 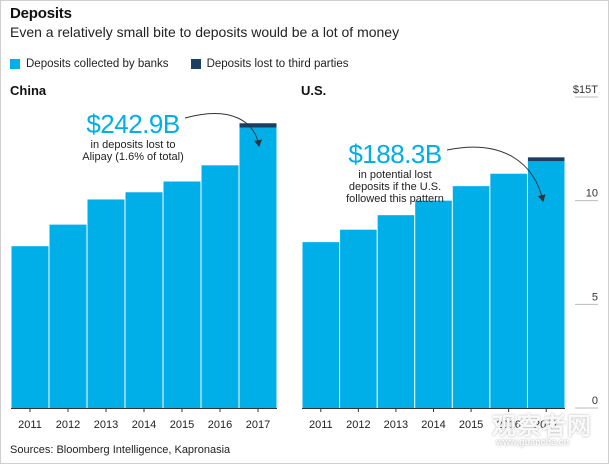 What do you see at coordinates (585, 90) in the screenshot?
I see `y-tick-label: $15T` at bounding box center [585, 90].